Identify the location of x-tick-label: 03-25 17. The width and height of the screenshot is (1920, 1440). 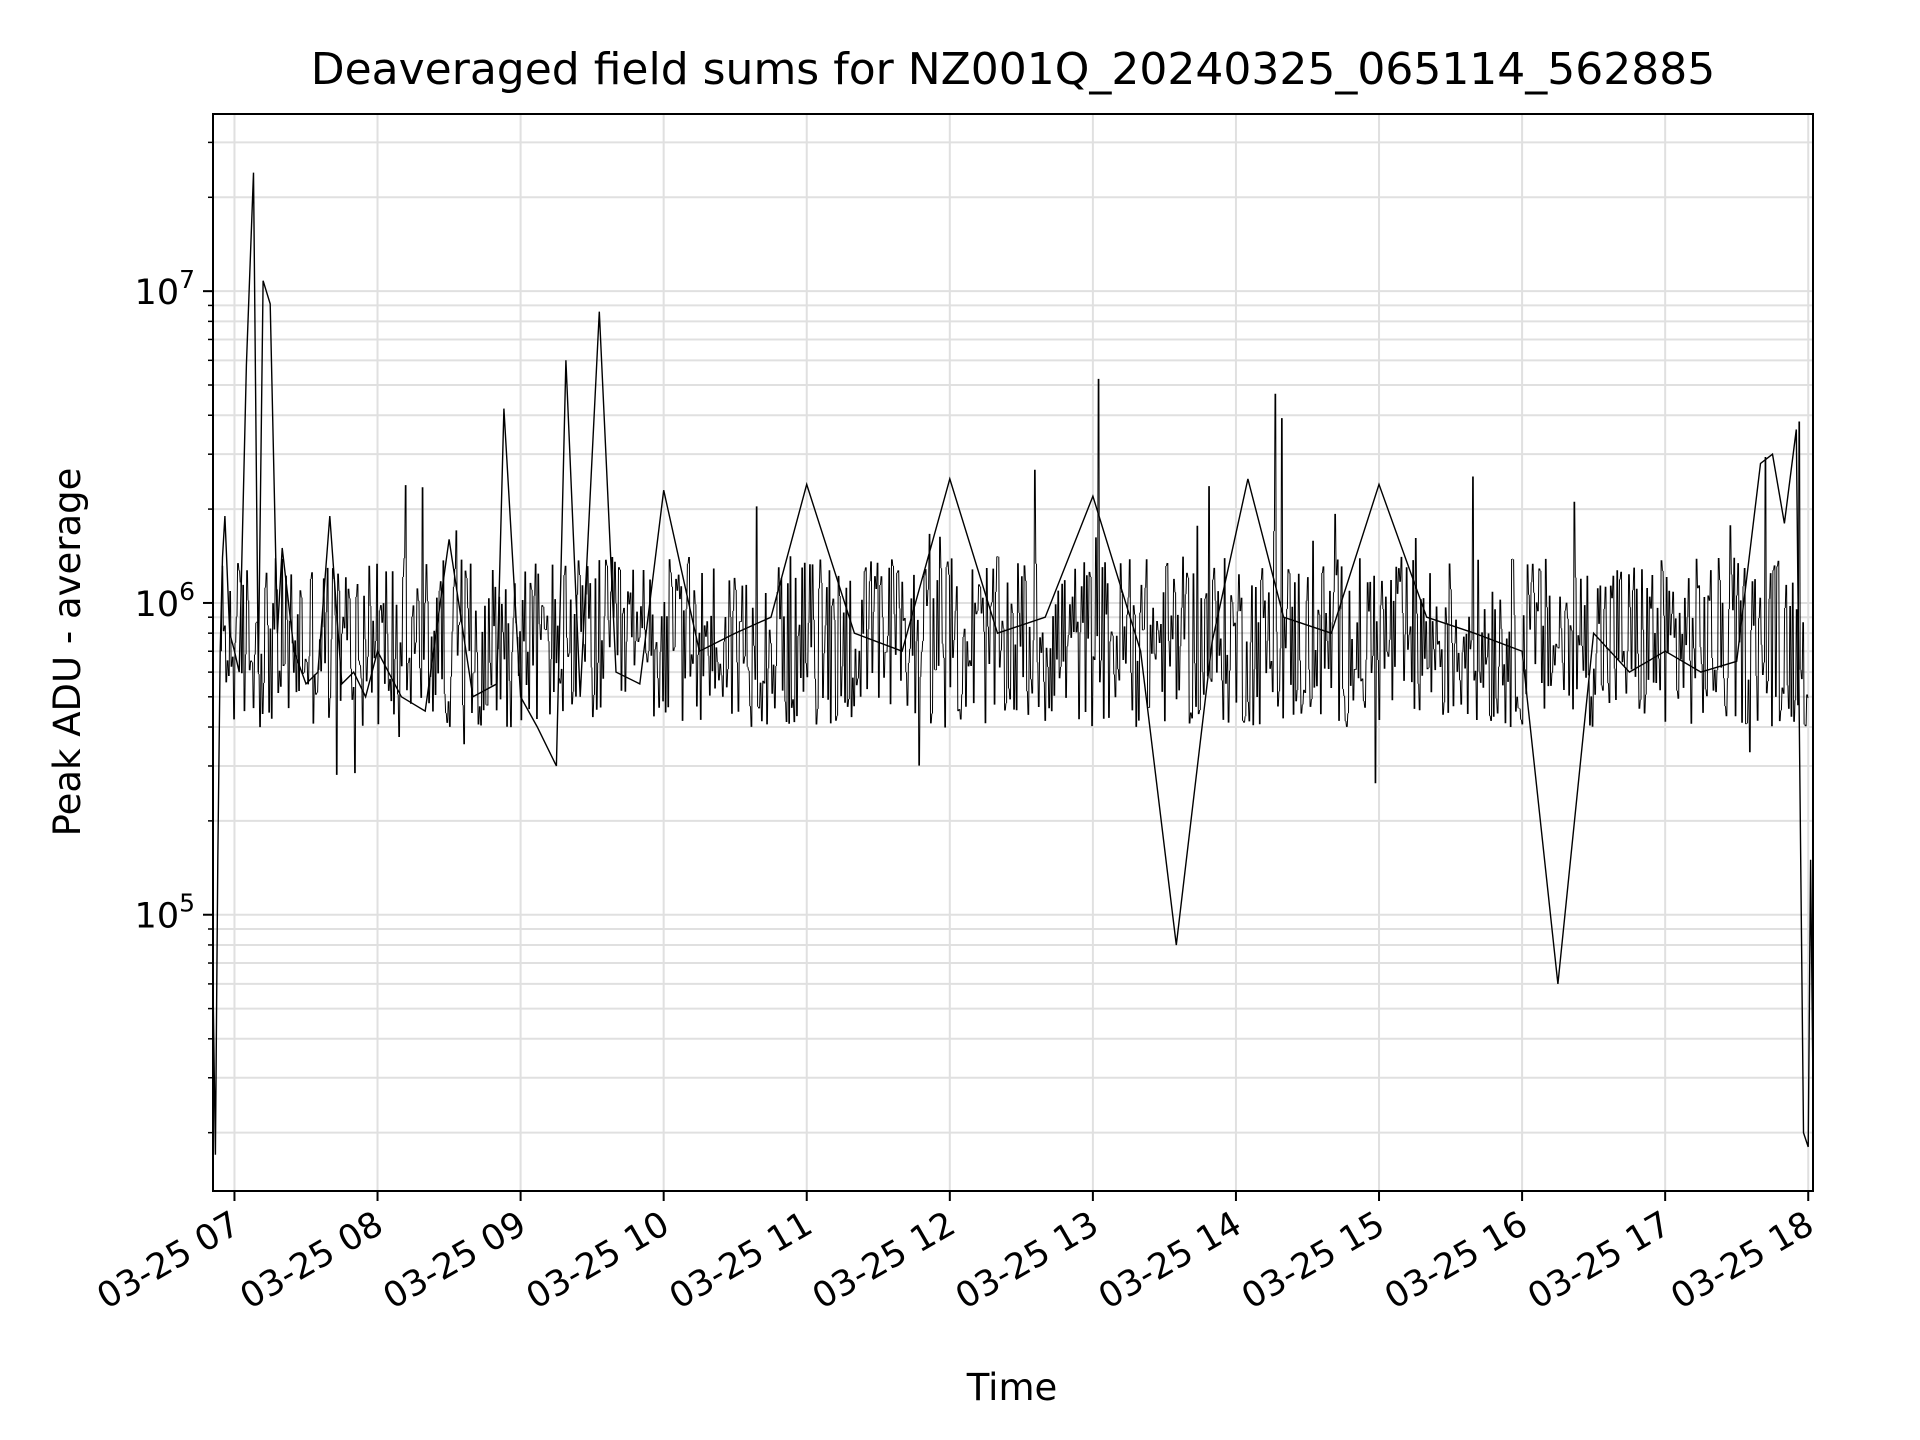
(1599, 1260).